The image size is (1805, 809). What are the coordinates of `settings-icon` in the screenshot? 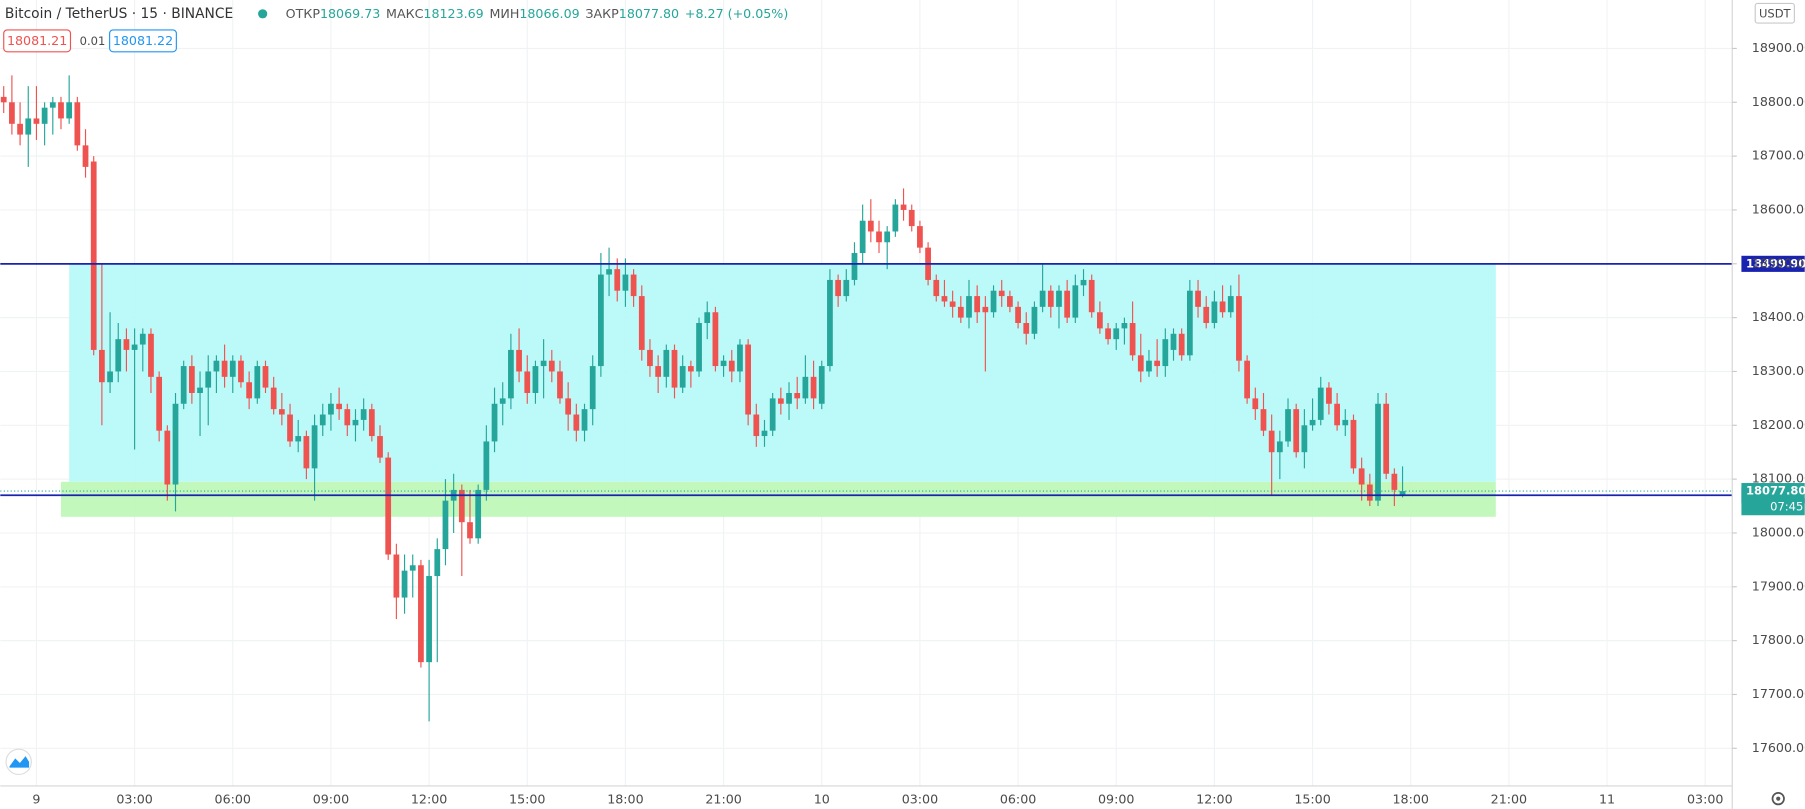 It's located at (1778, 799).